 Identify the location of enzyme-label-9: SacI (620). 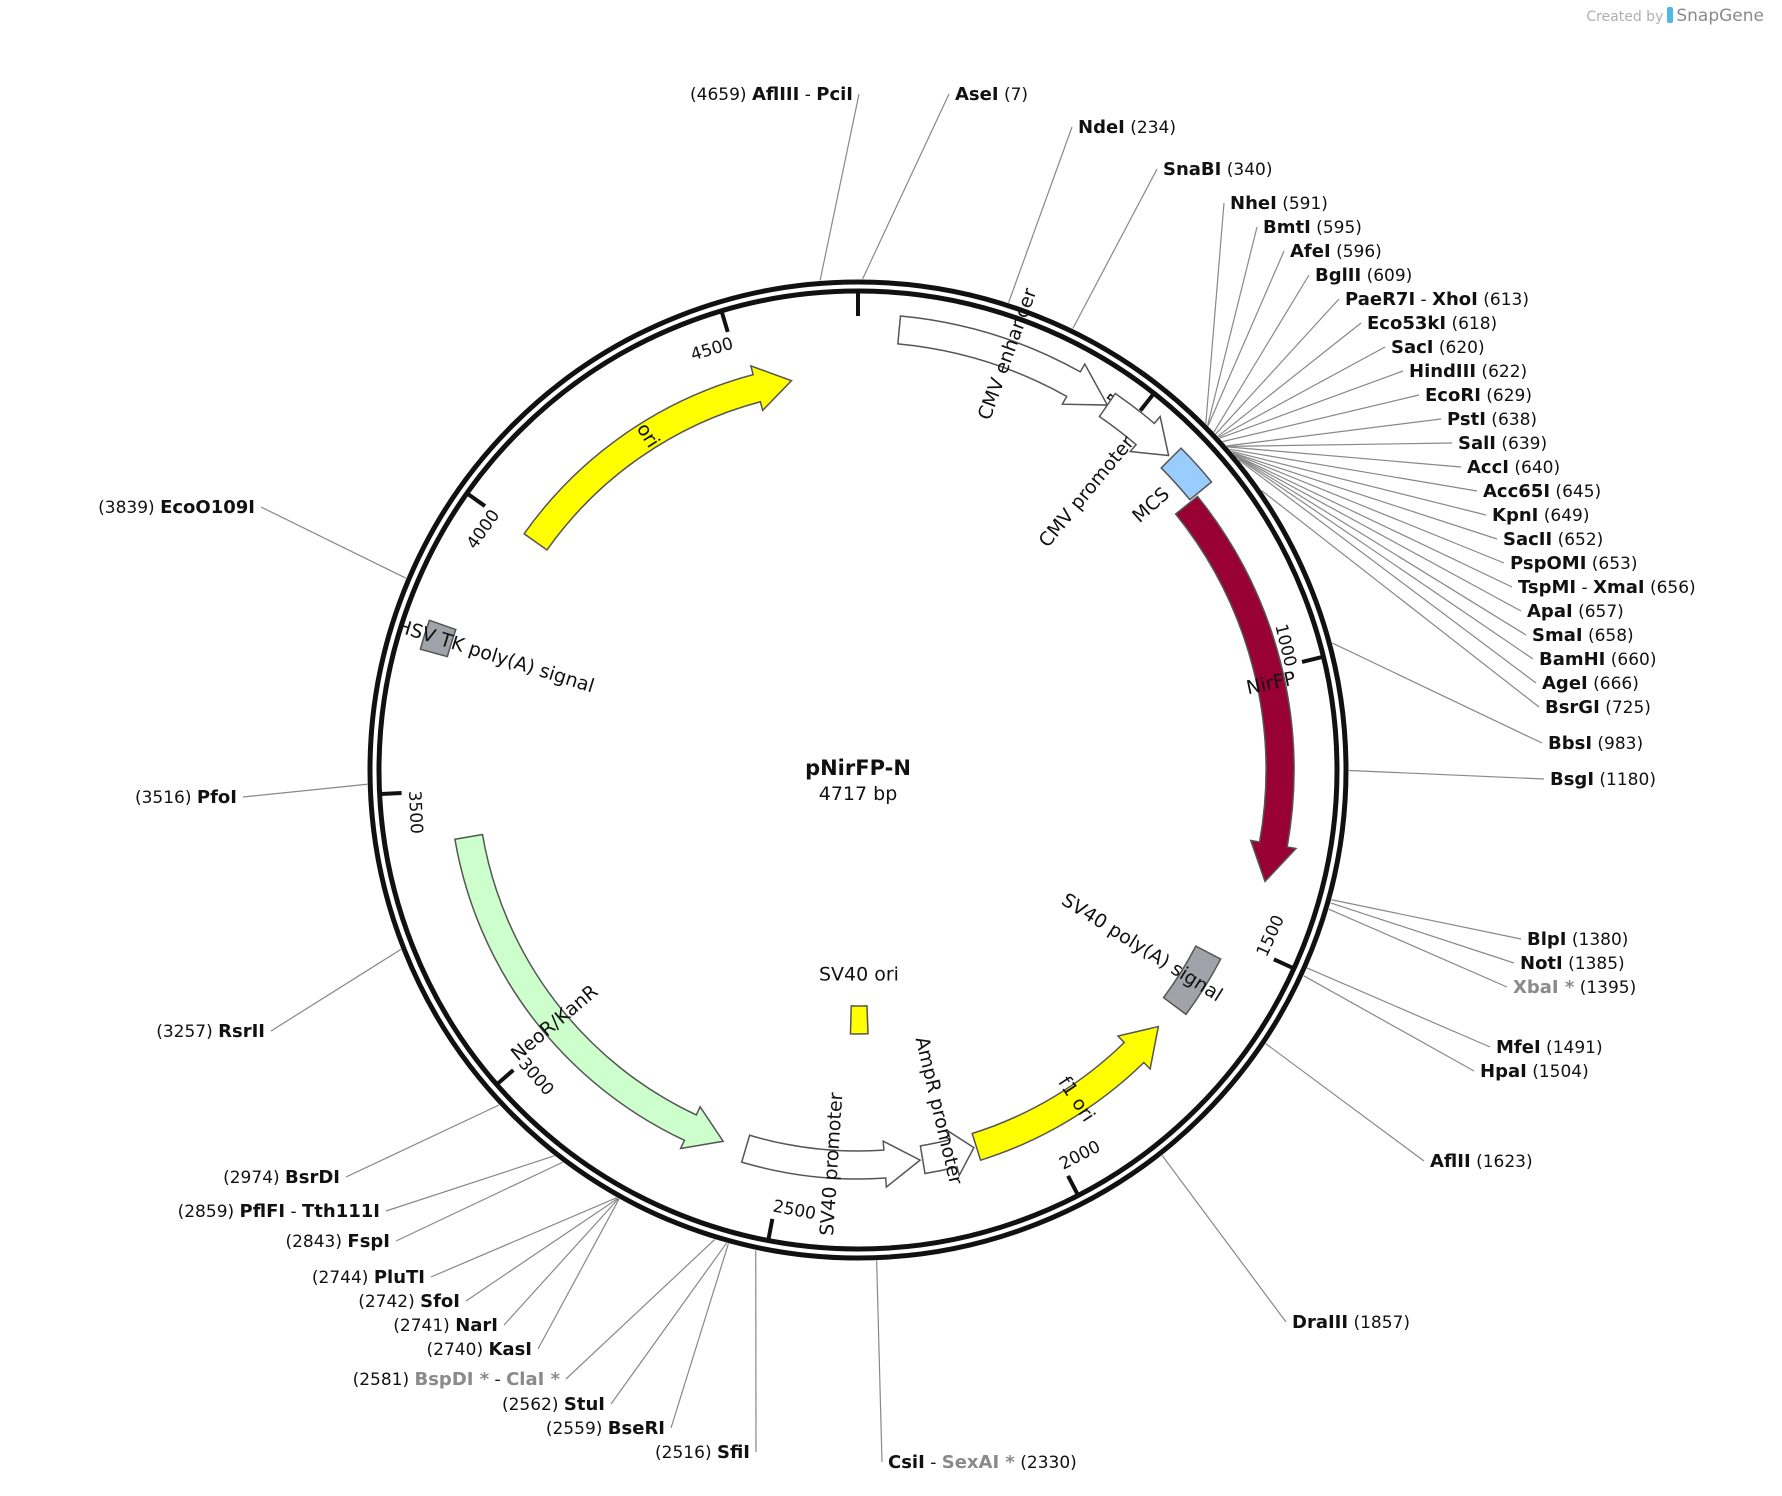
(1438, 347).